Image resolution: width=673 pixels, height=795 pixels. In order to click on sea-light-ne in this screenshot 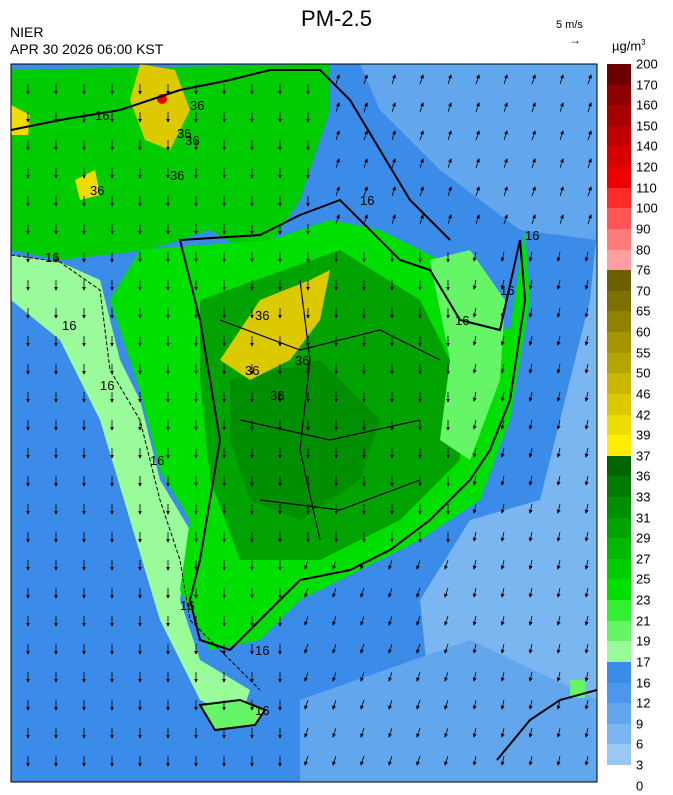, I will do `click(478, 152)`.